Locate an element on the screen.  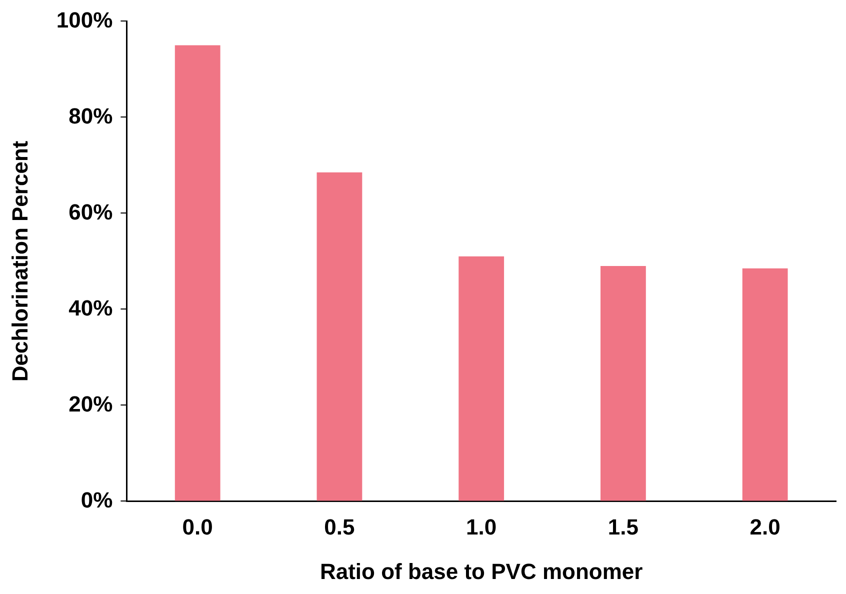
y-tick-label: 20% is located at coordinates (90, 403).